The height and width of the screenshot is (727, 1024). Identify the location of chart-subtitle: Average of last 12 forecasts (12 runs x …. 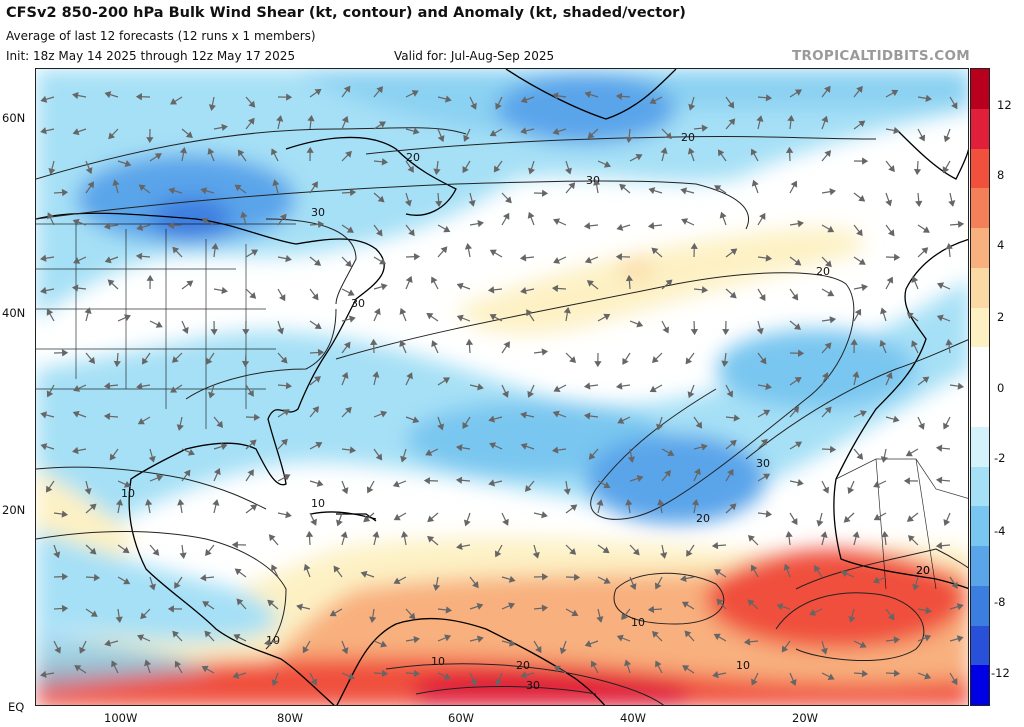
(161, 36).